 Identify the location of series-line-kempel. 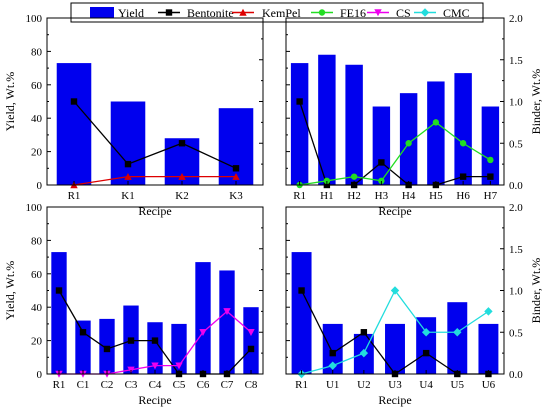
(154, 180).